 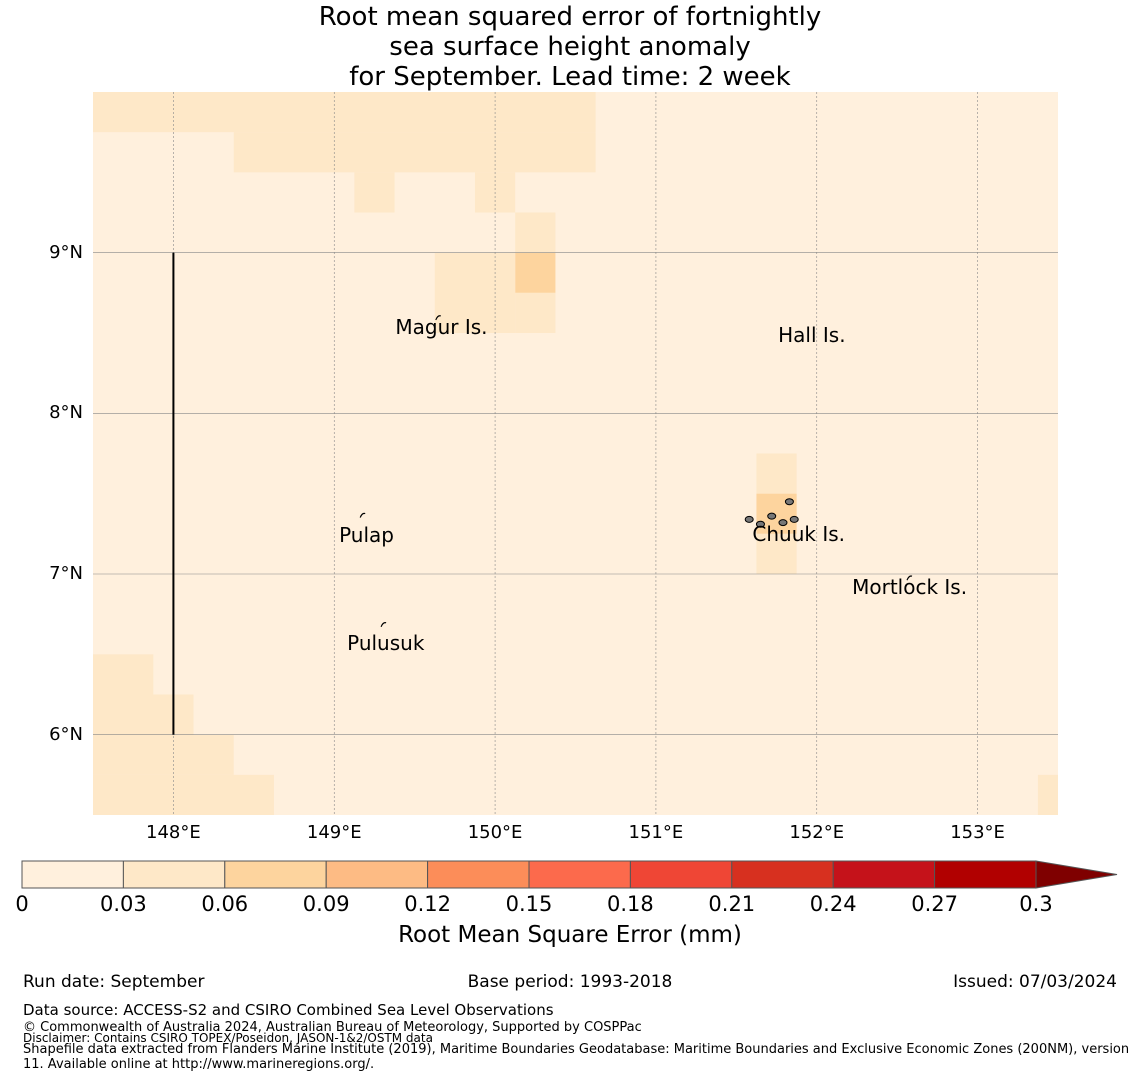 What do you see at coordinates (570, 17) in the screenshot?
I see `title-line-1: Root mean squared error of fortnightly` at bounding box center [570, 17].